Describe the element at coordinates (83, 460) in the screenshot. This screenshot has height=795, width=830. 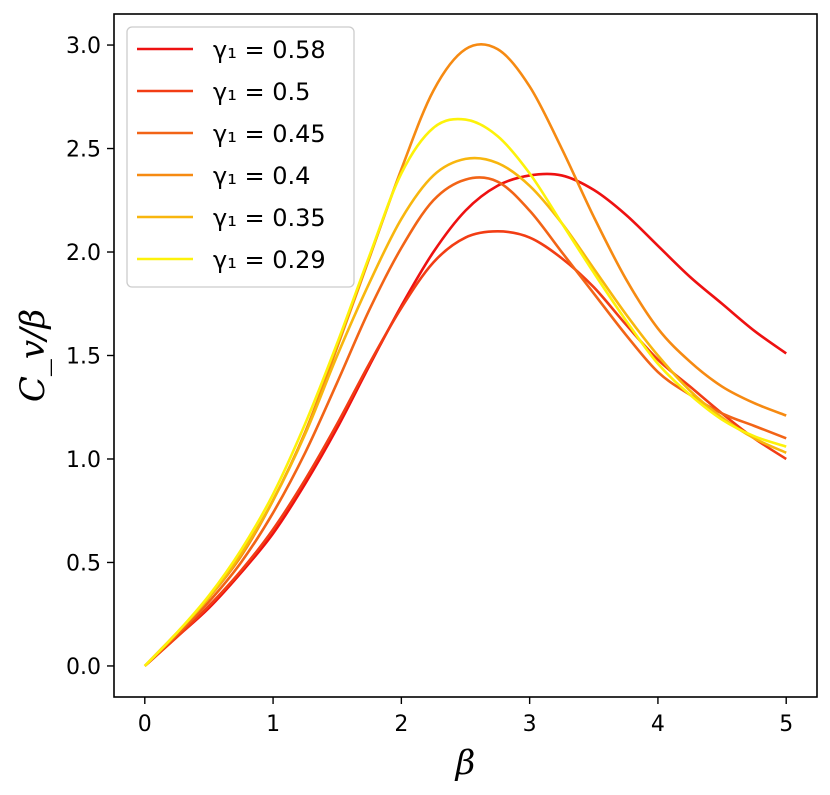
I see `y-tick-label: 1.0` at that location.